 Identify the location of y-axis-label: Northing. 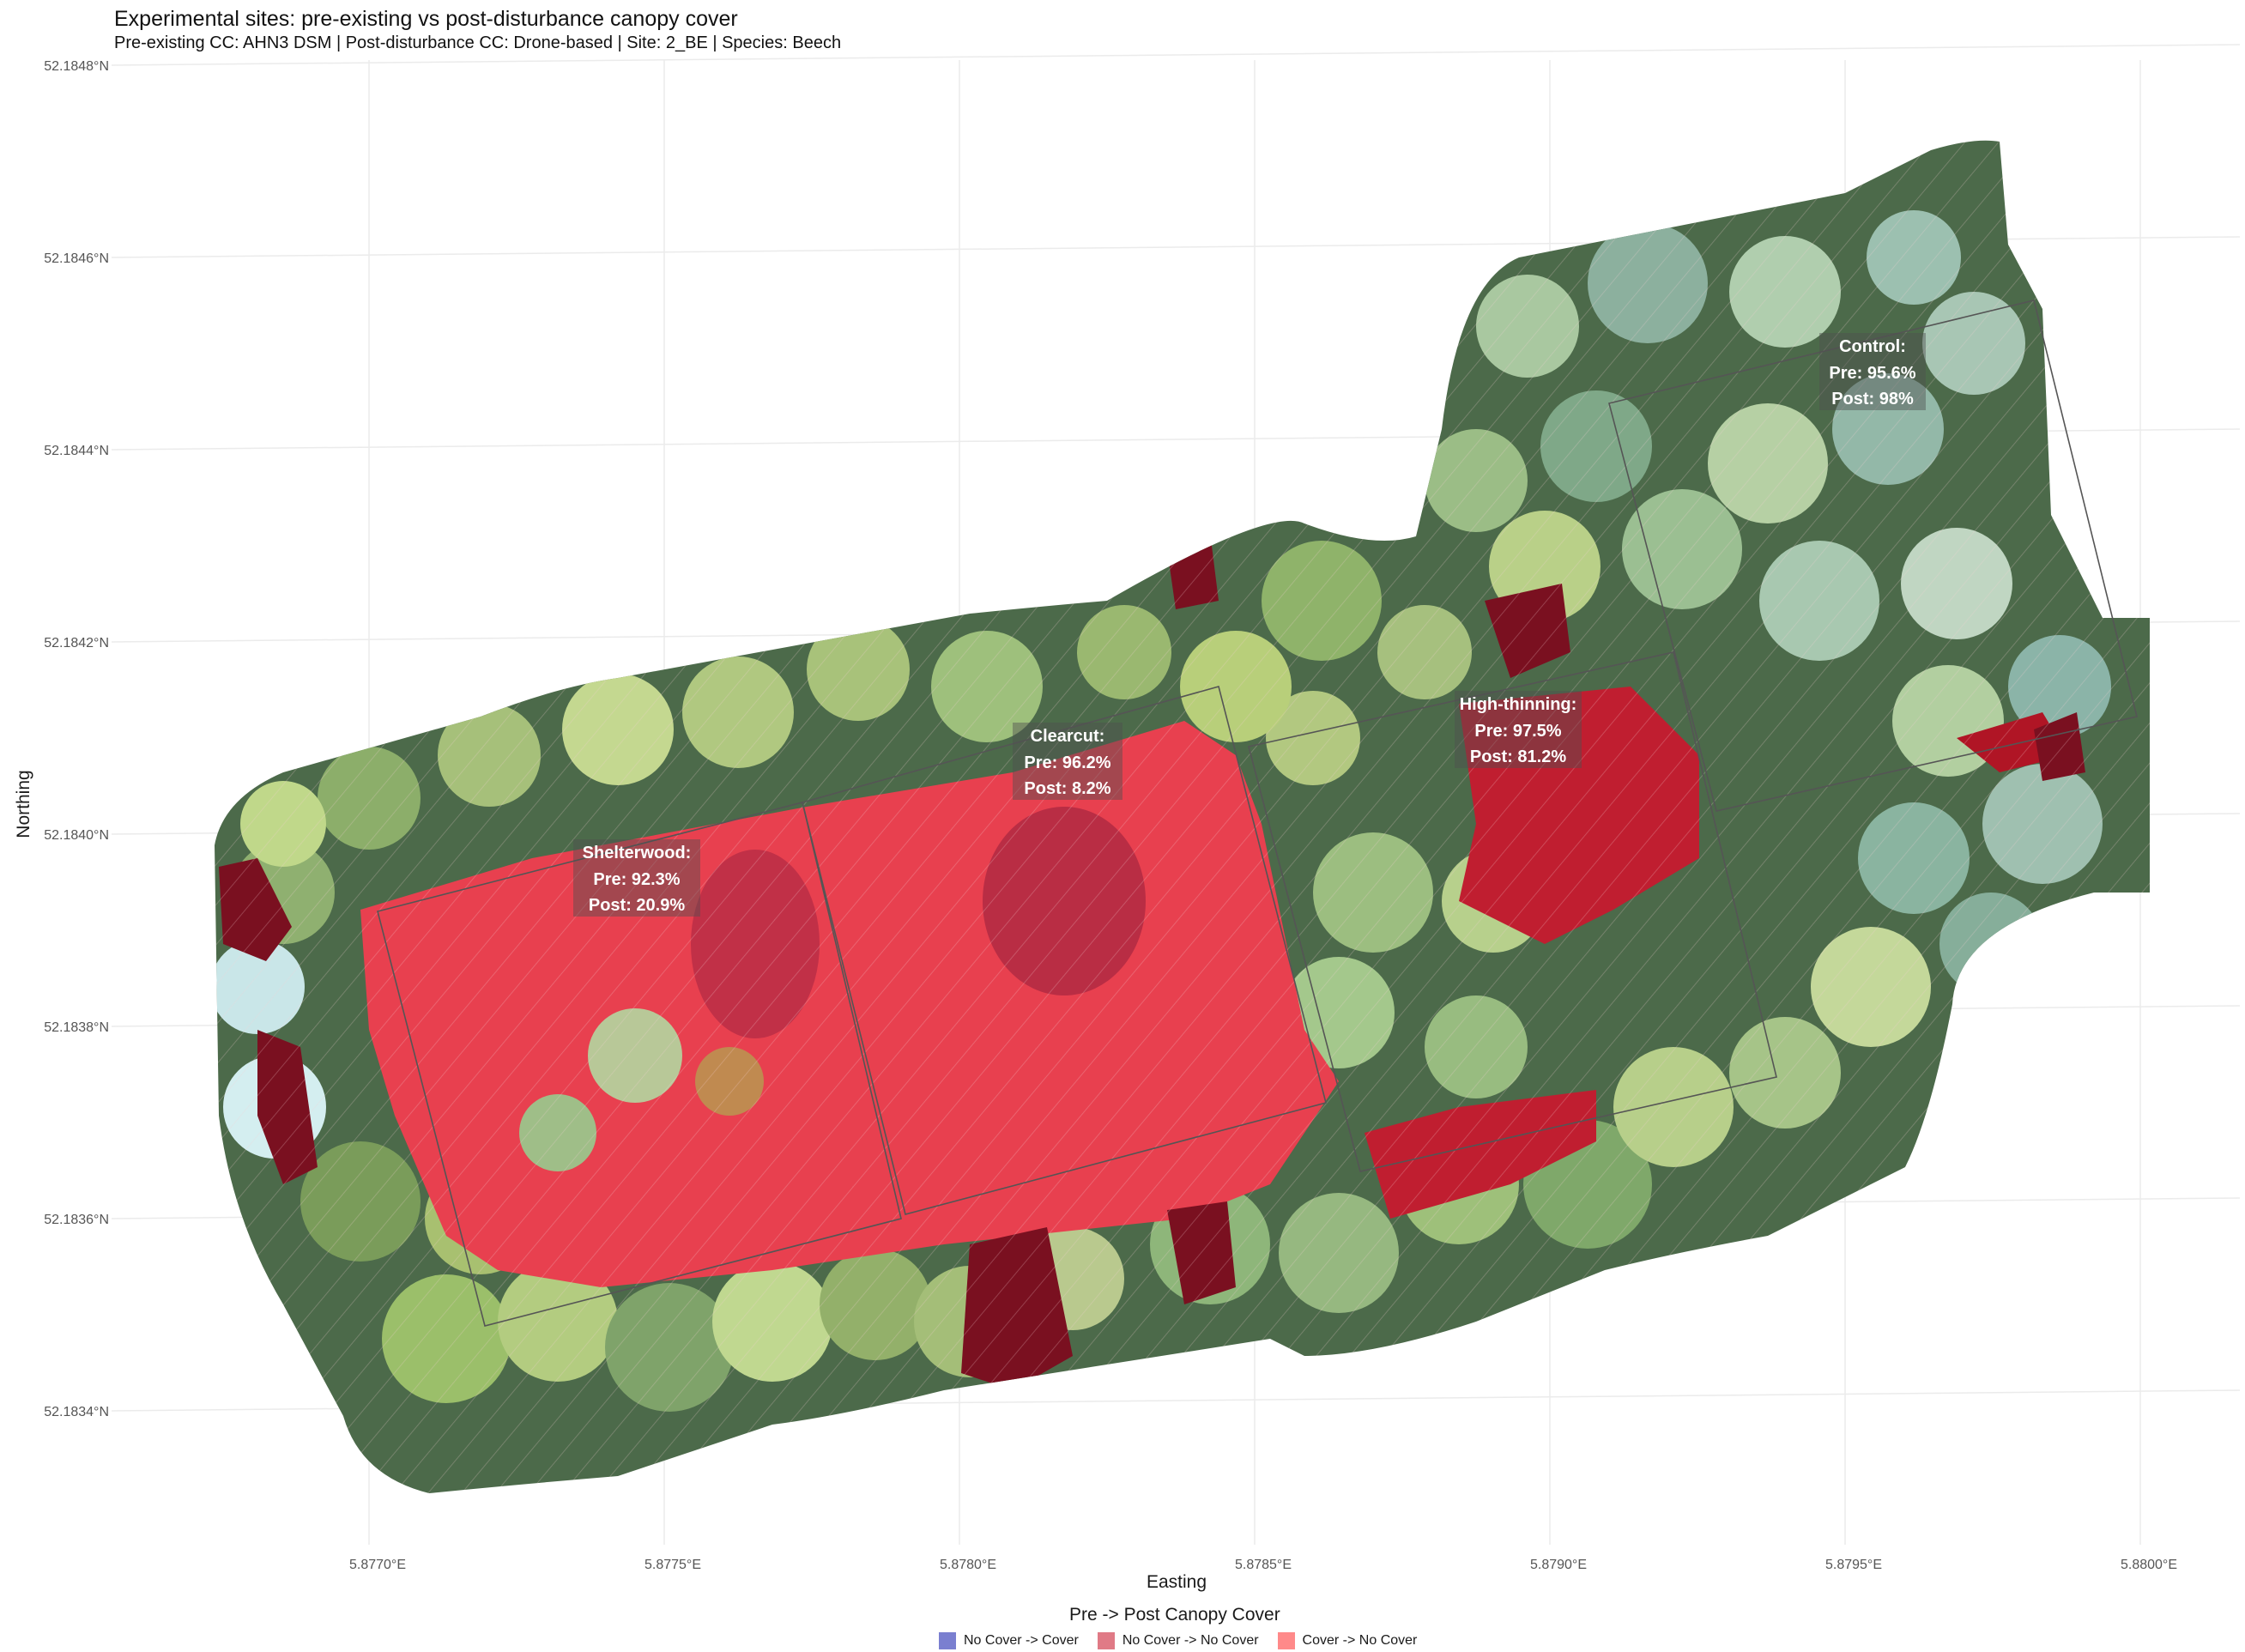
(23, 804).